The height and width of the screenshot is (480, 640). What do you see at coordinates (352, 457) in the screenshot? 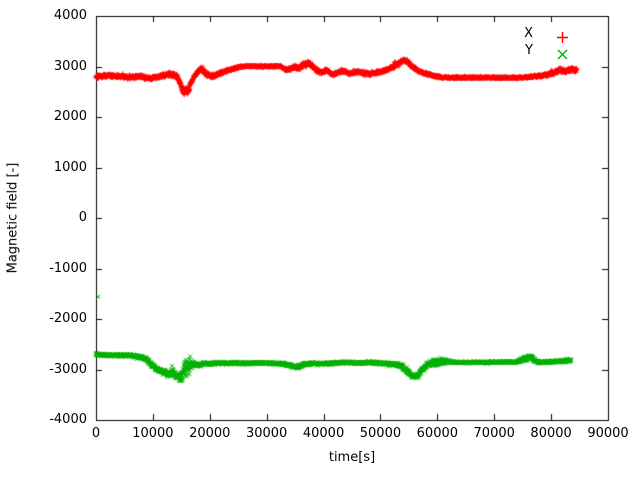
I see `x-axis-title: time[s]` at bounding box center [352, 457].